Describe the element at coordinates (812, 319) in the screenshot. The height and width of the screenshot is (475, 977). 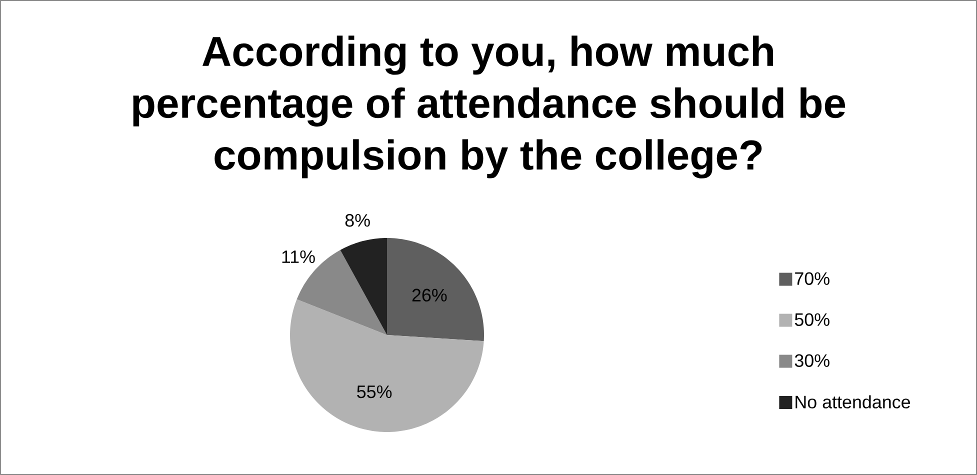
I see `legend-label: 50%` at that location.